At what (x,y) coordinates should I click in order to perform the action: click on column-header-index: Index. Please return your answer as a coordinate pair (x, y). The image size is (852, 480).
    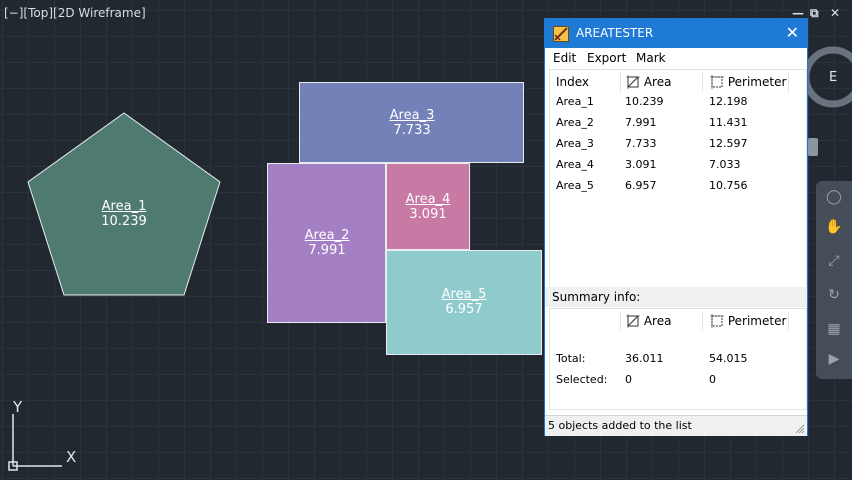
    Looking at the image, I should click on (573, 82).